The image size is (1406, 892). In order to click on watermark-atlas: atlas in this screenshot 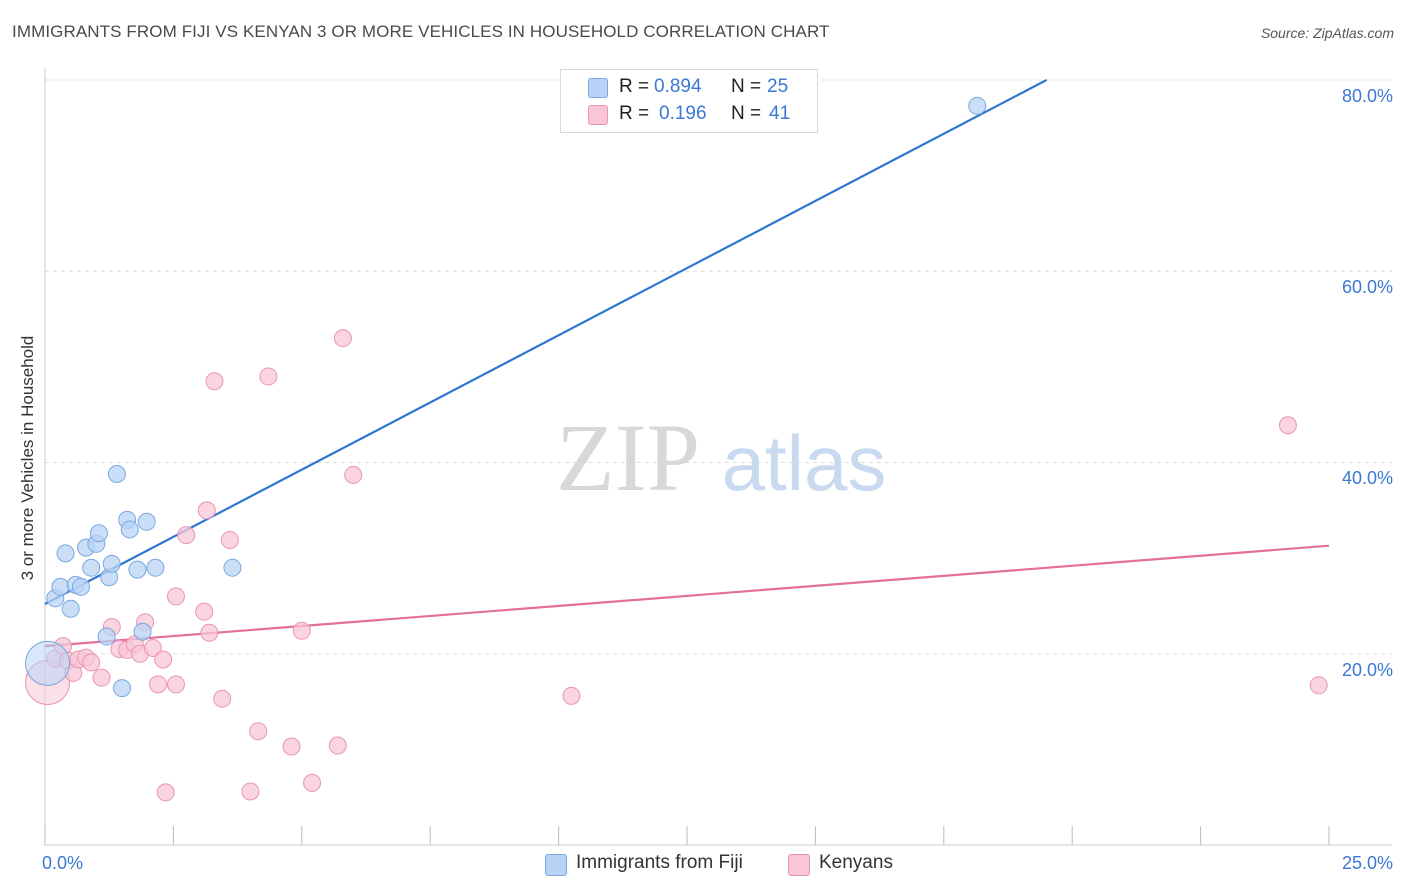, I will do `click(804, 463)`.